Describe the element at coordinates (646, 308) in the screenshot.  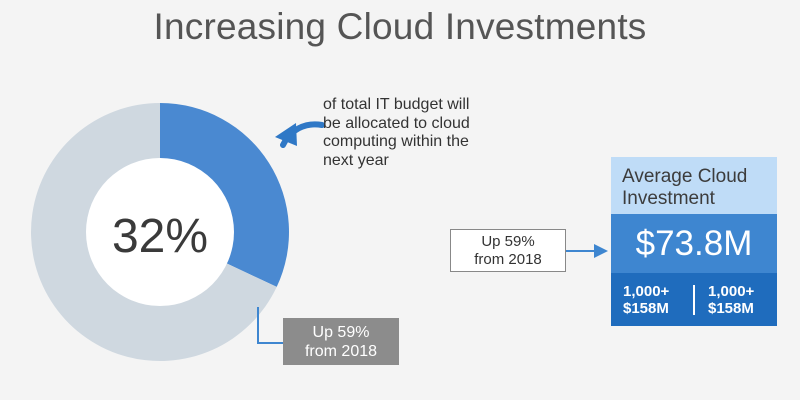
I see `footer-stat-left-line2: $158M` at that location.